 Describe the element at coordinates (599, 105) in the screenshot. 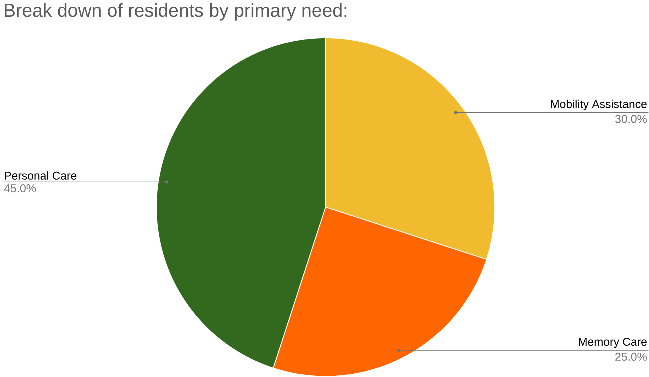

I see `slice-label: Mobility Assistance` at that location.